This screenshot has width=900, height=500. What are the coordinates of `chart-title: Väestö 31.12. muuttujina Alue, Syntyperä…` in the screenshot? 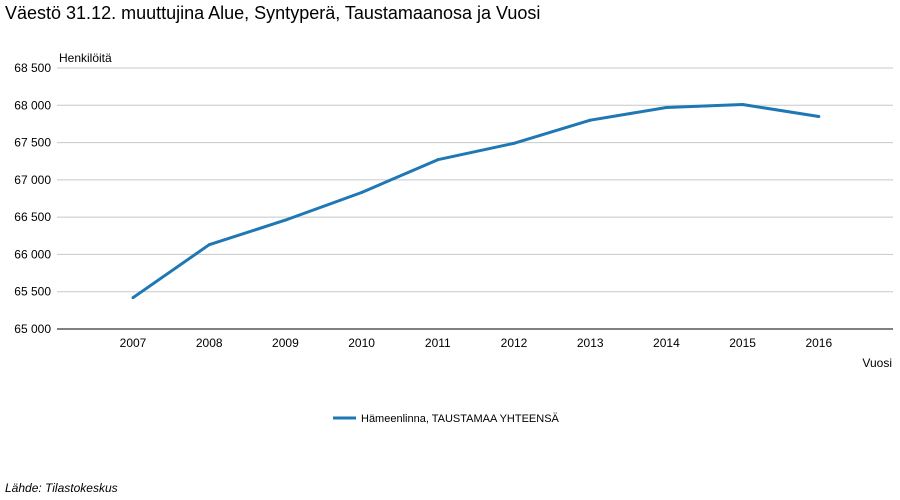 It's located at (273, 13).